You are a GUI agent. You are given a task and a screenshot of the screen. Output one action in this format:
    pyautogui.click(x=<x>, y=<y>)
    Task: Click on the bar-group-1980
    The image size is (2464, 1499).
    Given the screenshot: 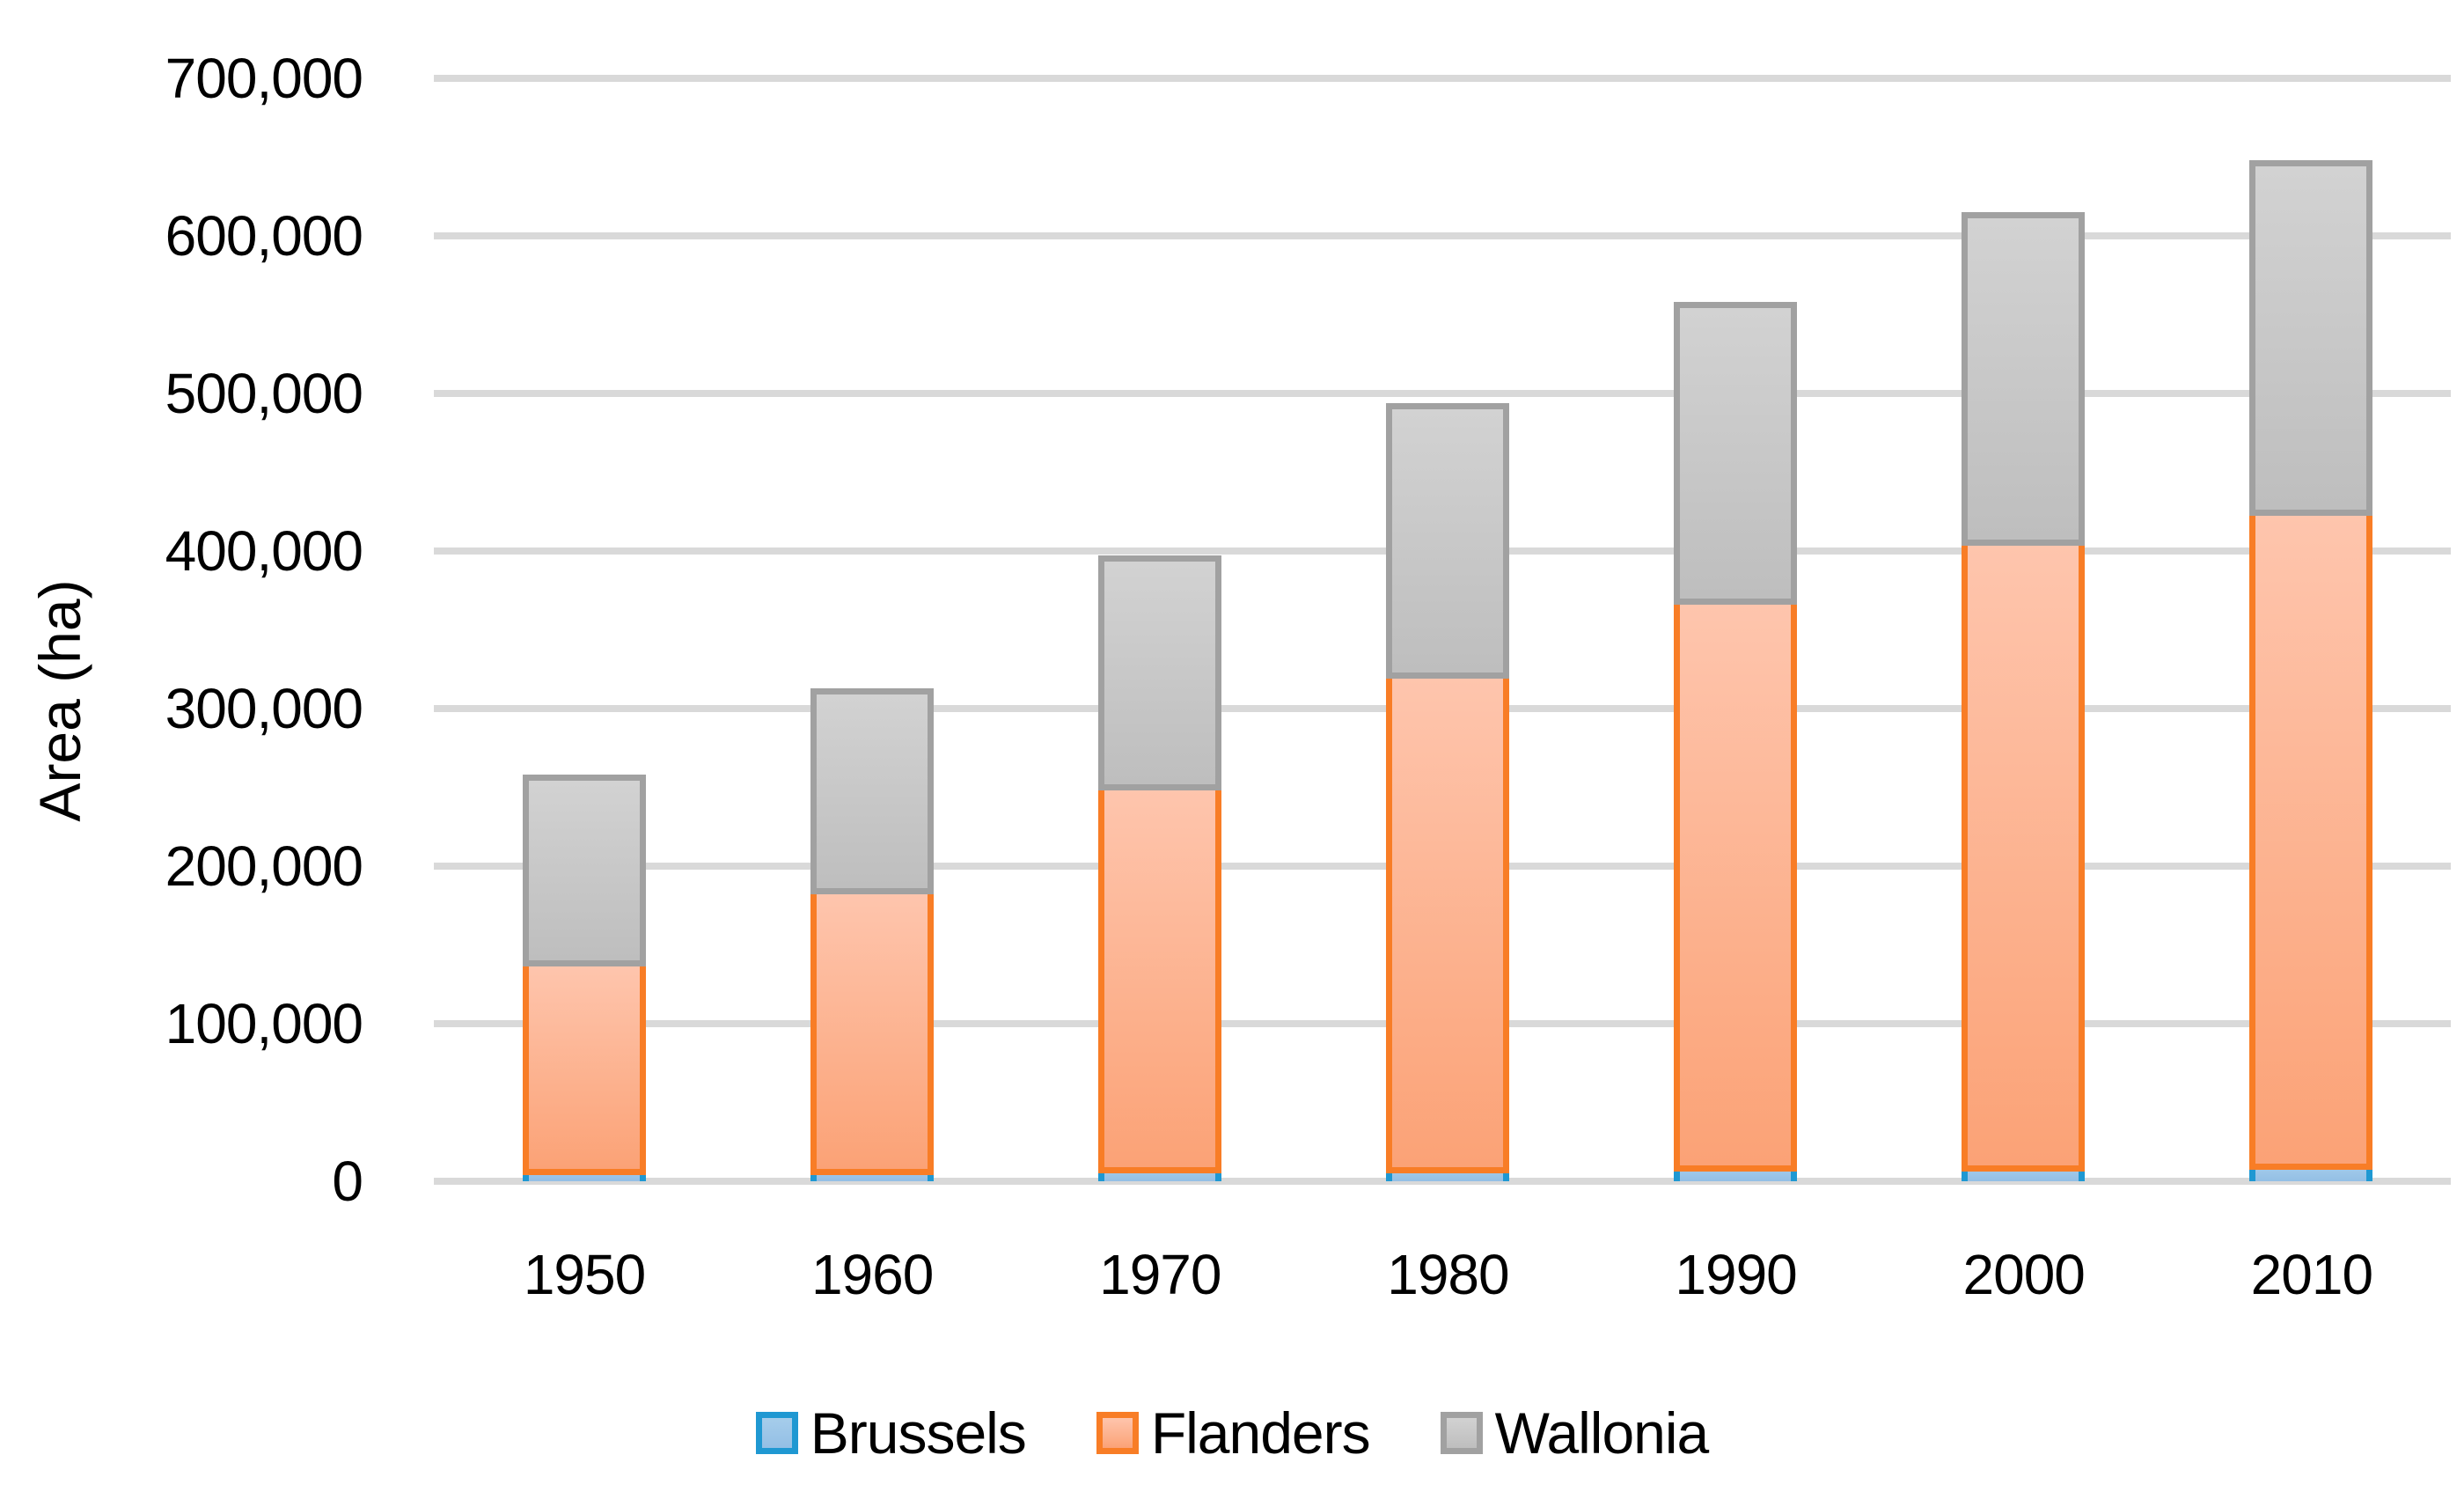 What is the action you would take?
    pyautogui.click(x=1447, y=629)
    